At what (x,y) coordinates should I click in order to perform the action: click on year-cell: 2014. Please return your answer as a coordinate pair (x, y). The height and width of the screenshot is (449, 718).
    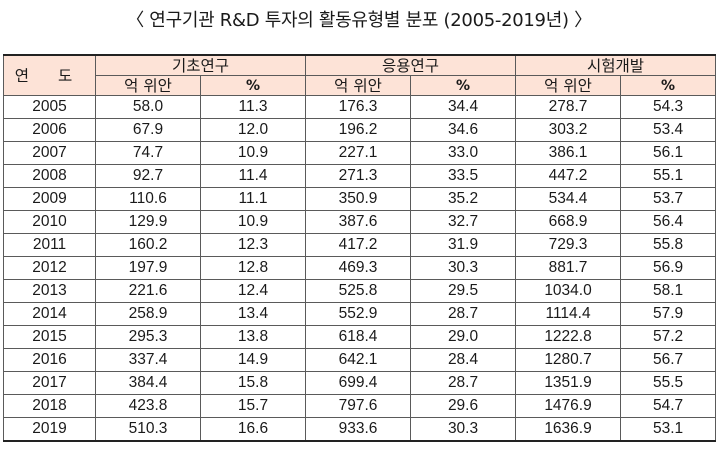
    Looking at the image, I should click on (49, 313).